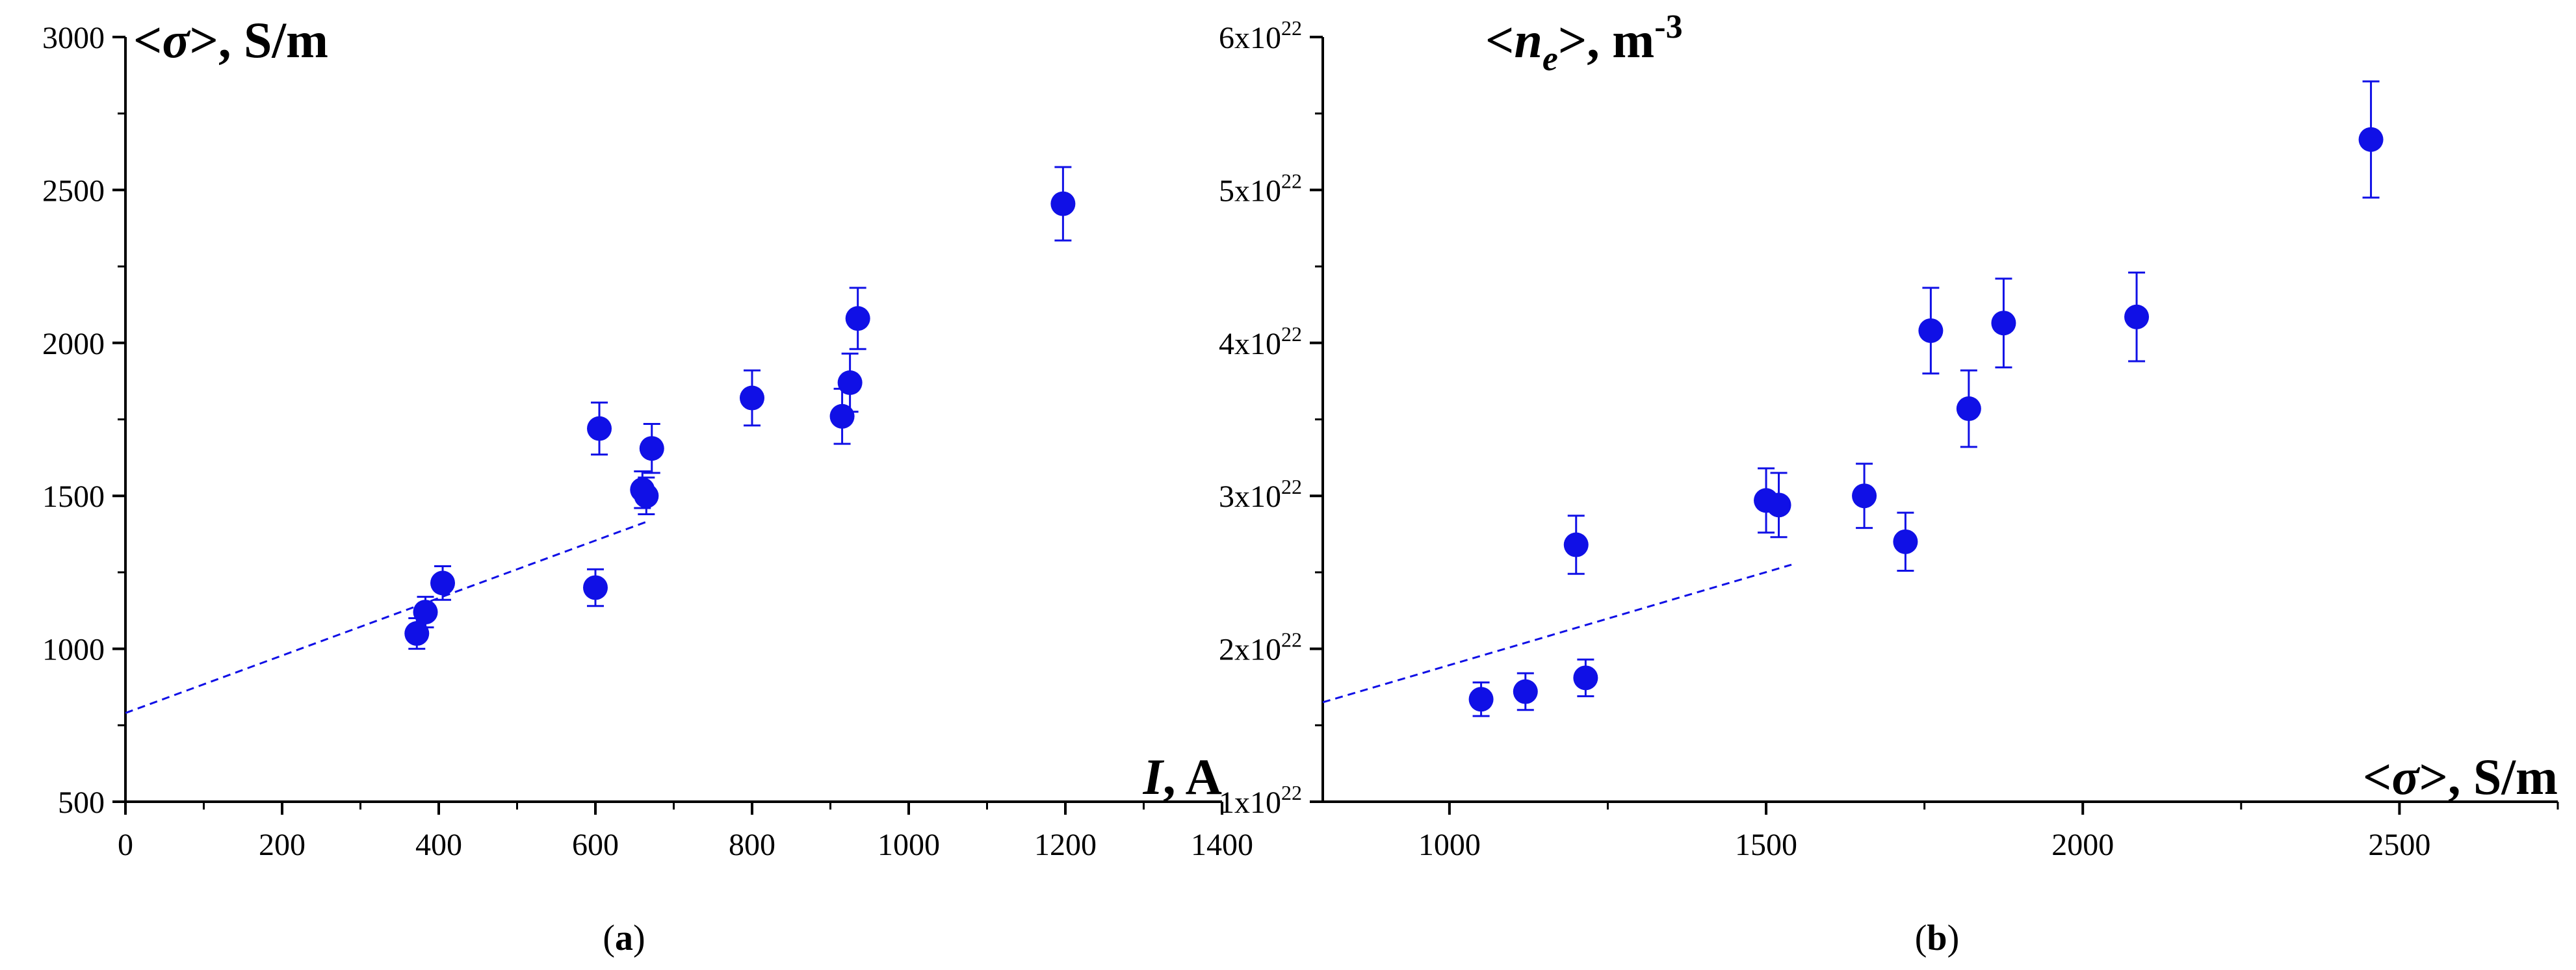 This screenshot has width=2576, height=970. I want to click on panel-a-caption-letter: a, so click(624, 938).